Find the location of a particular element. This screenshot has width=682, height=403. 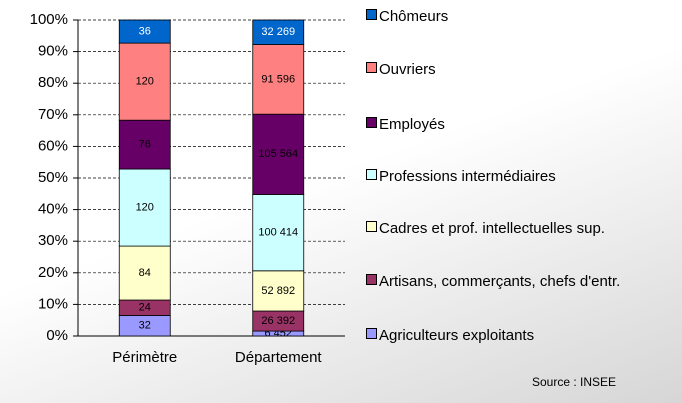

value-label: 91 596 is located at coordinates (278, 79).